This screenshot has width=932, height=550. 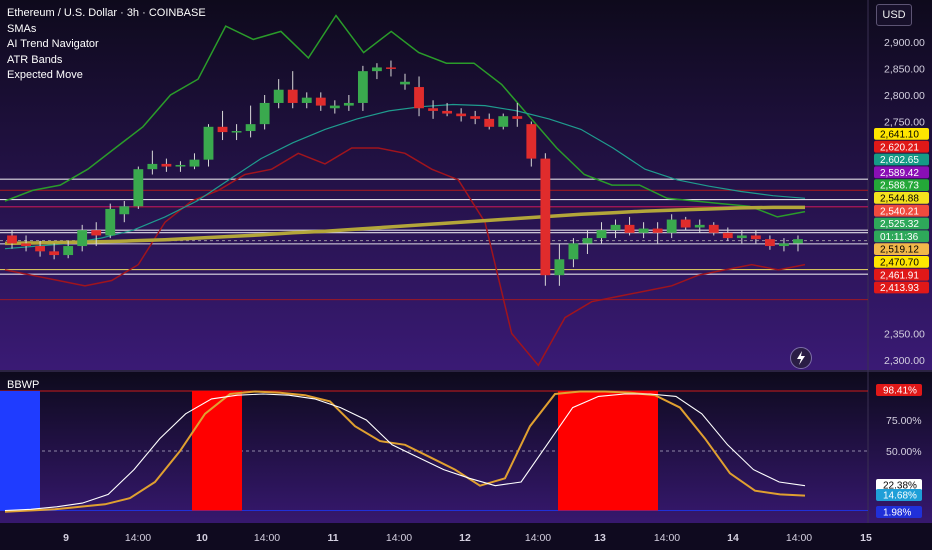 I want to click on indicator-atr-bands: ATR Bands, so click(x=35, y=59).